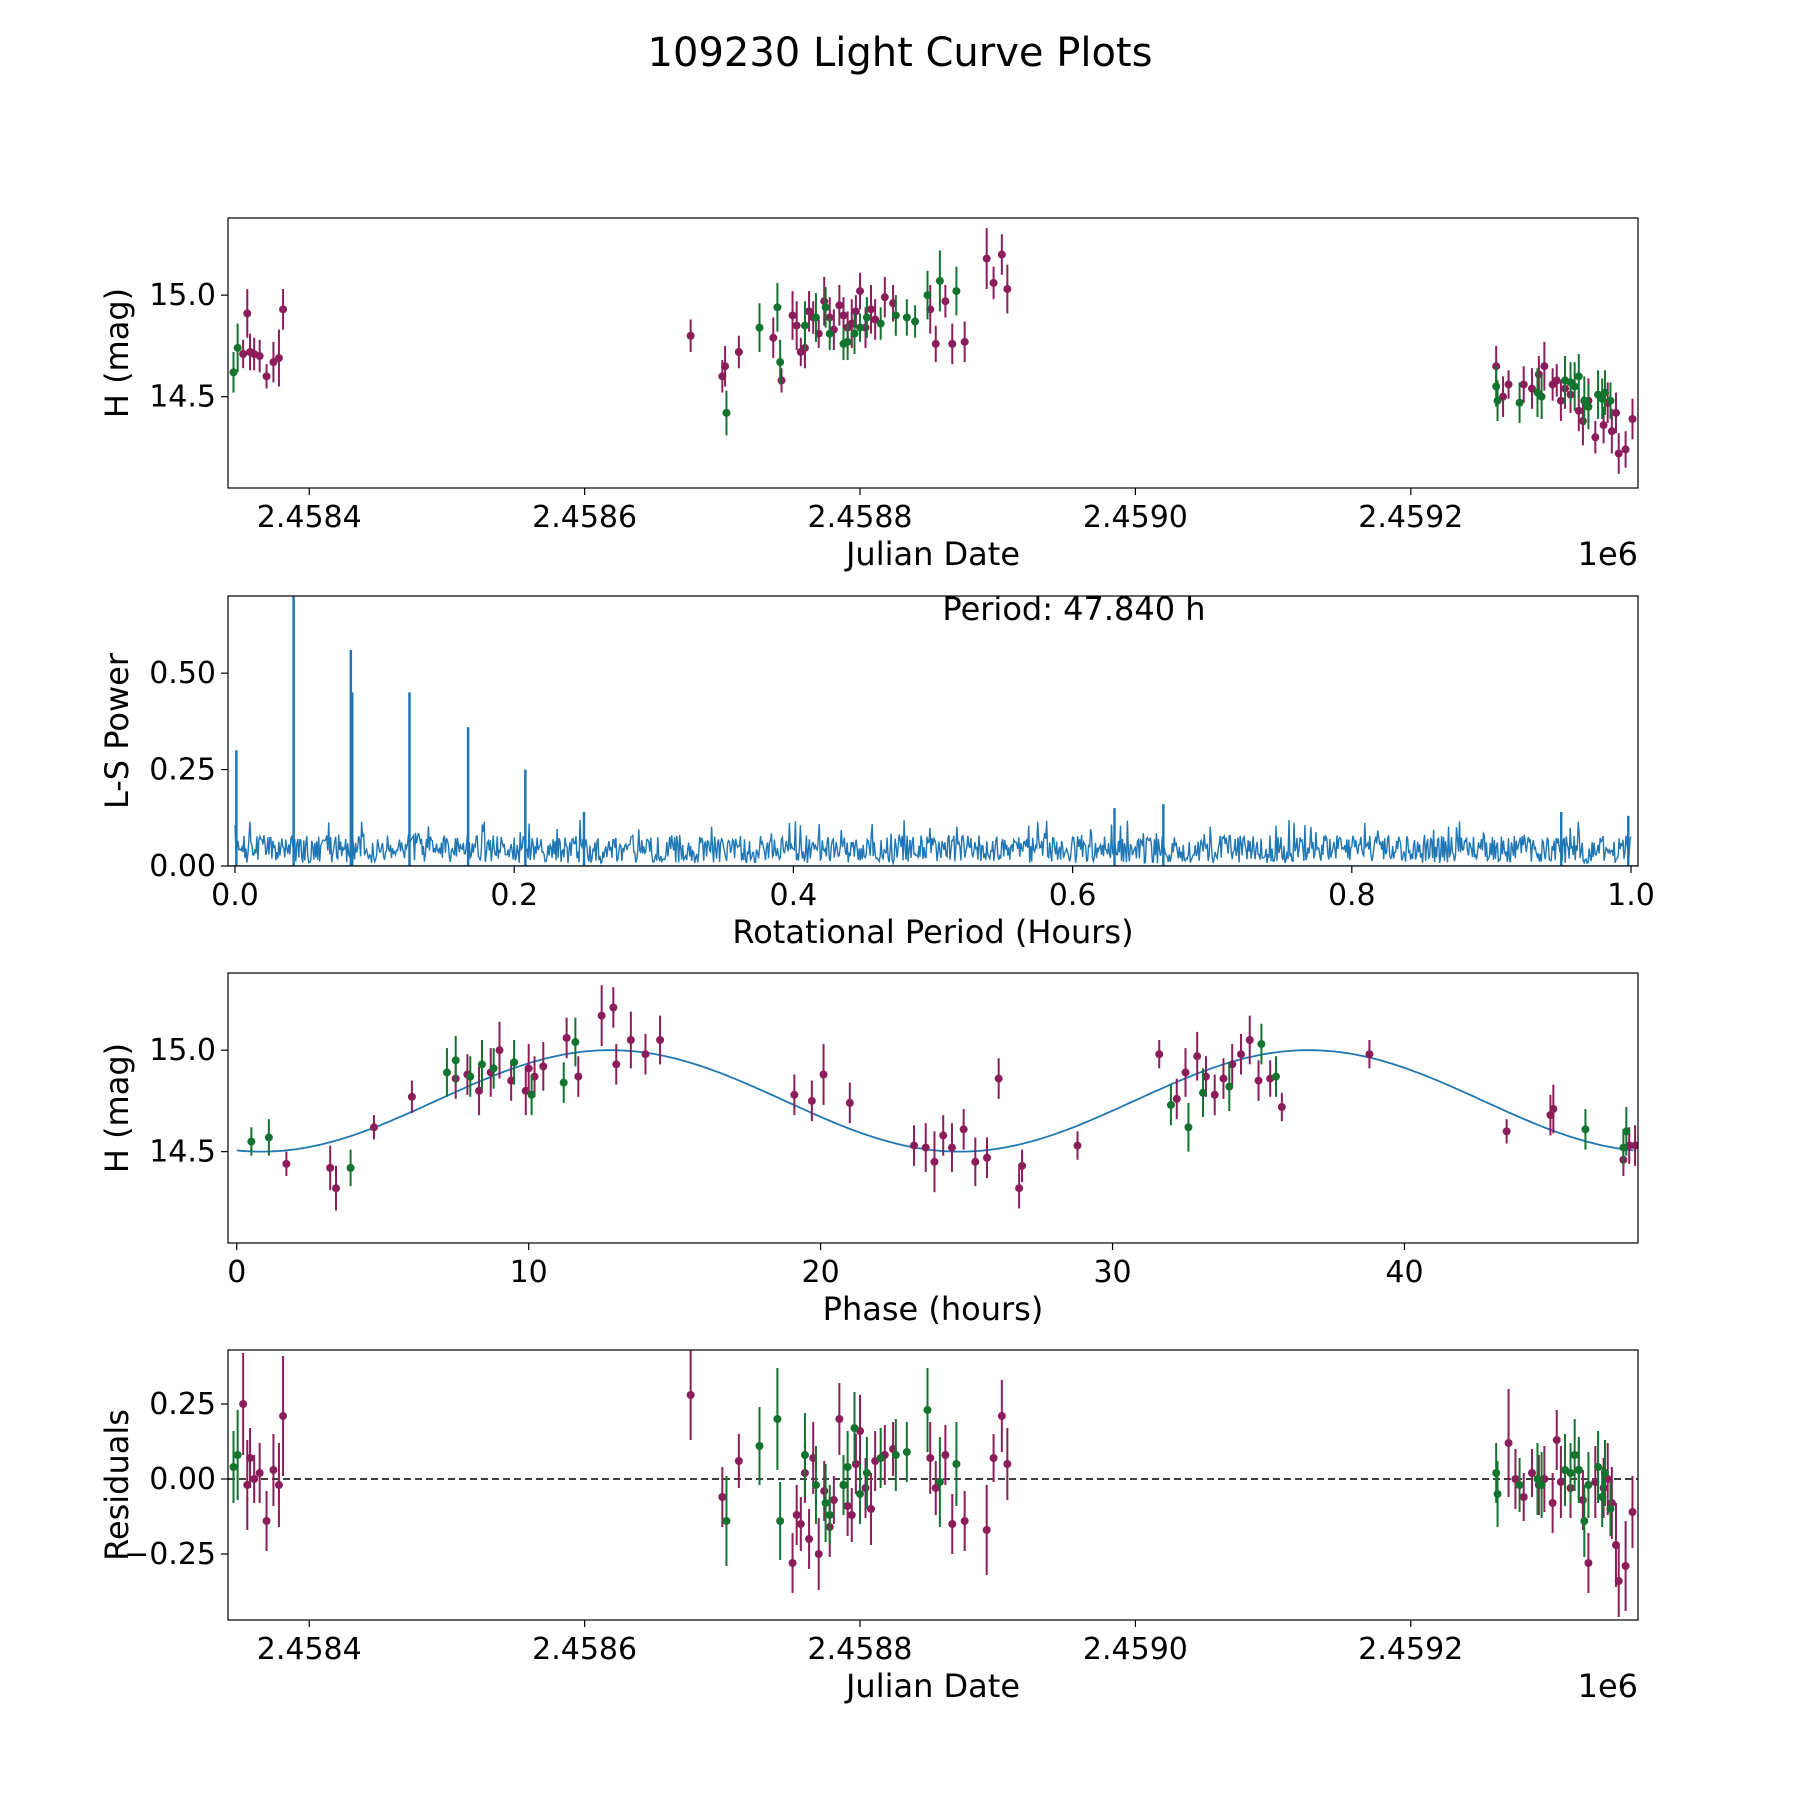 The width and height of the screenshot is (1800, 1800). What do you see at coordinates (1410, 517) in the screenshot?
I see `x-tick-label: 2.4592` at bounding box center [1410, 517].